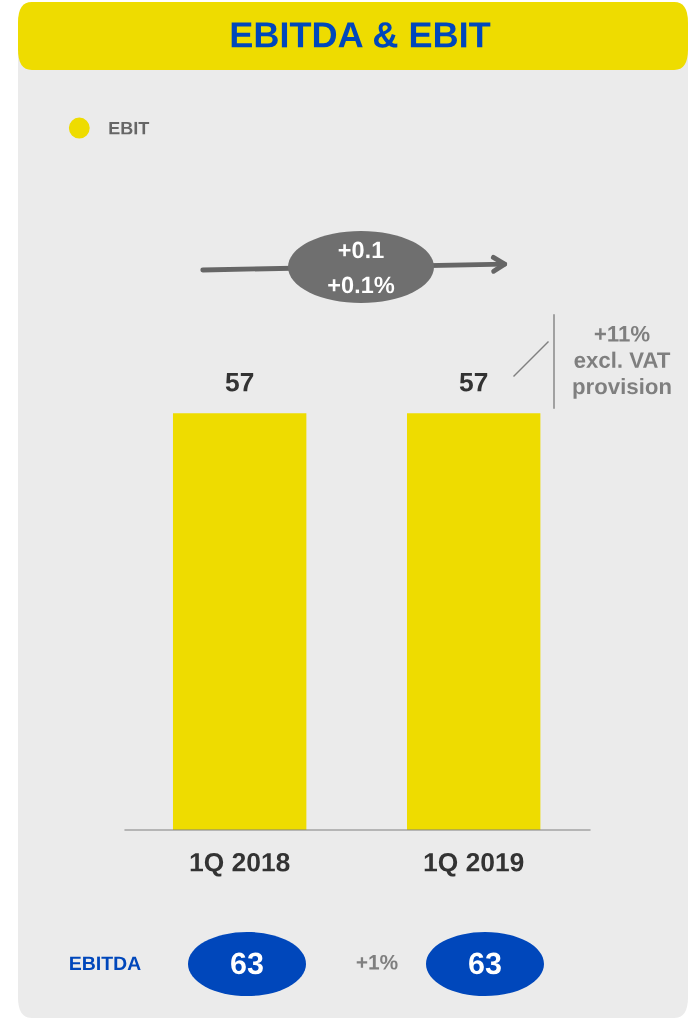  Describe the element at coordinates (240, 864) in the screenshot. I see `x-tick-label: 1Q 2018` at that location.